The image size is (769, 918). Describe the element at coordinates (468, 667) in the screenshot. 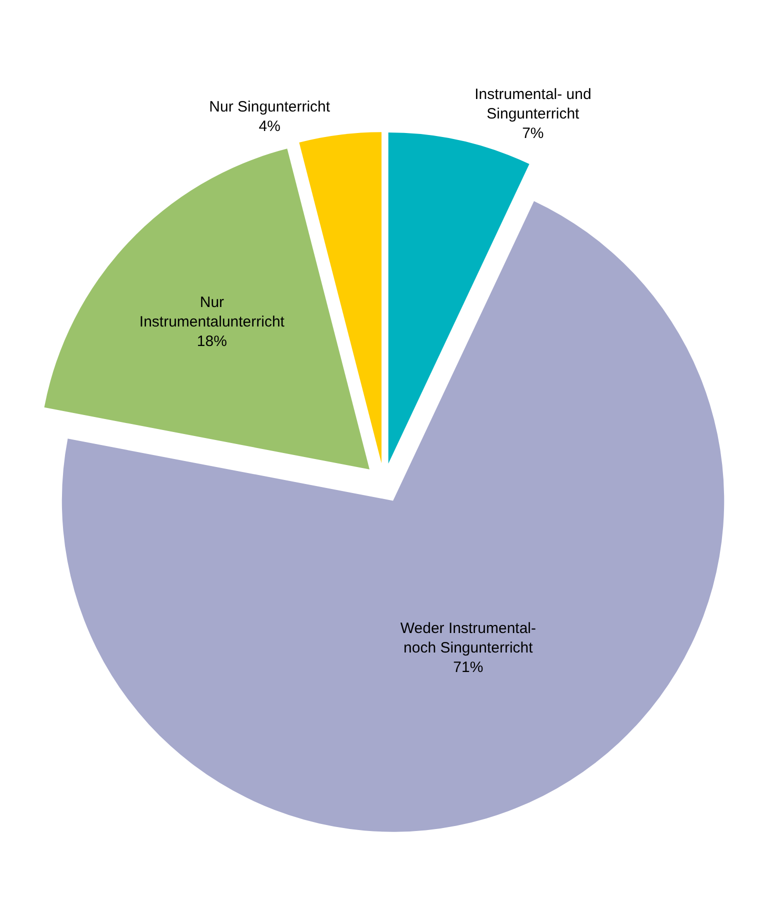

I see `data-label: 71%` at that location.